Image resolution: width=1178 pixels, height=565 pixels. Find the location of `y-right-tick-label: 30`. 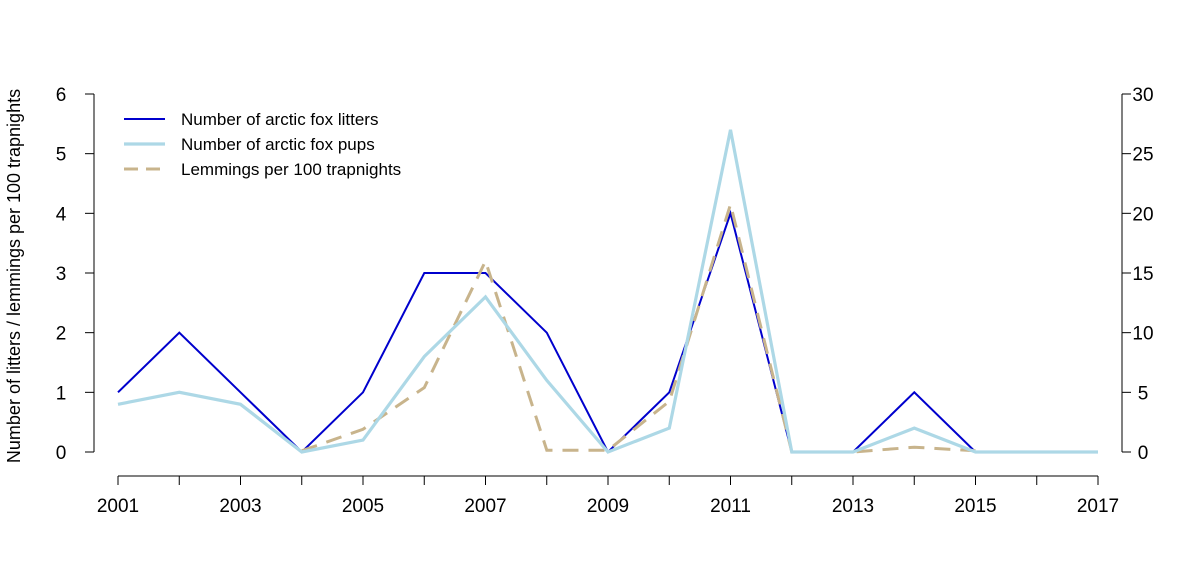

y-right-tick-label: 30 is located at coordinates (1142, 95).